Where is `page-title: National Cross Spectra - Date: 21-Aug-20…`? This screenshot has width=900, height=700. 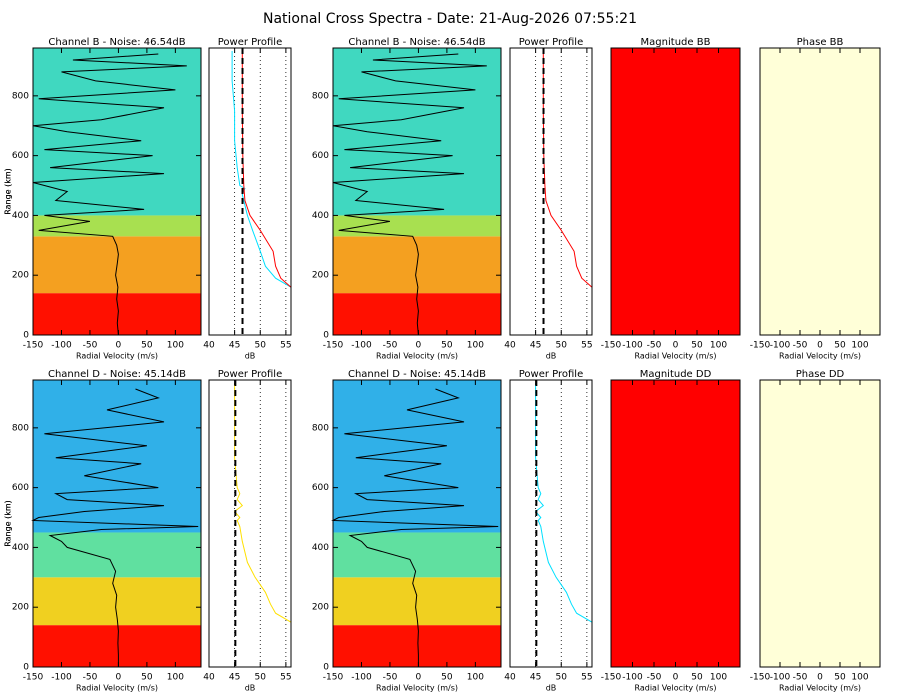
page-title: National Cross Spectra - Date: 21-Aug-20… is located at coordinates (450, 19).